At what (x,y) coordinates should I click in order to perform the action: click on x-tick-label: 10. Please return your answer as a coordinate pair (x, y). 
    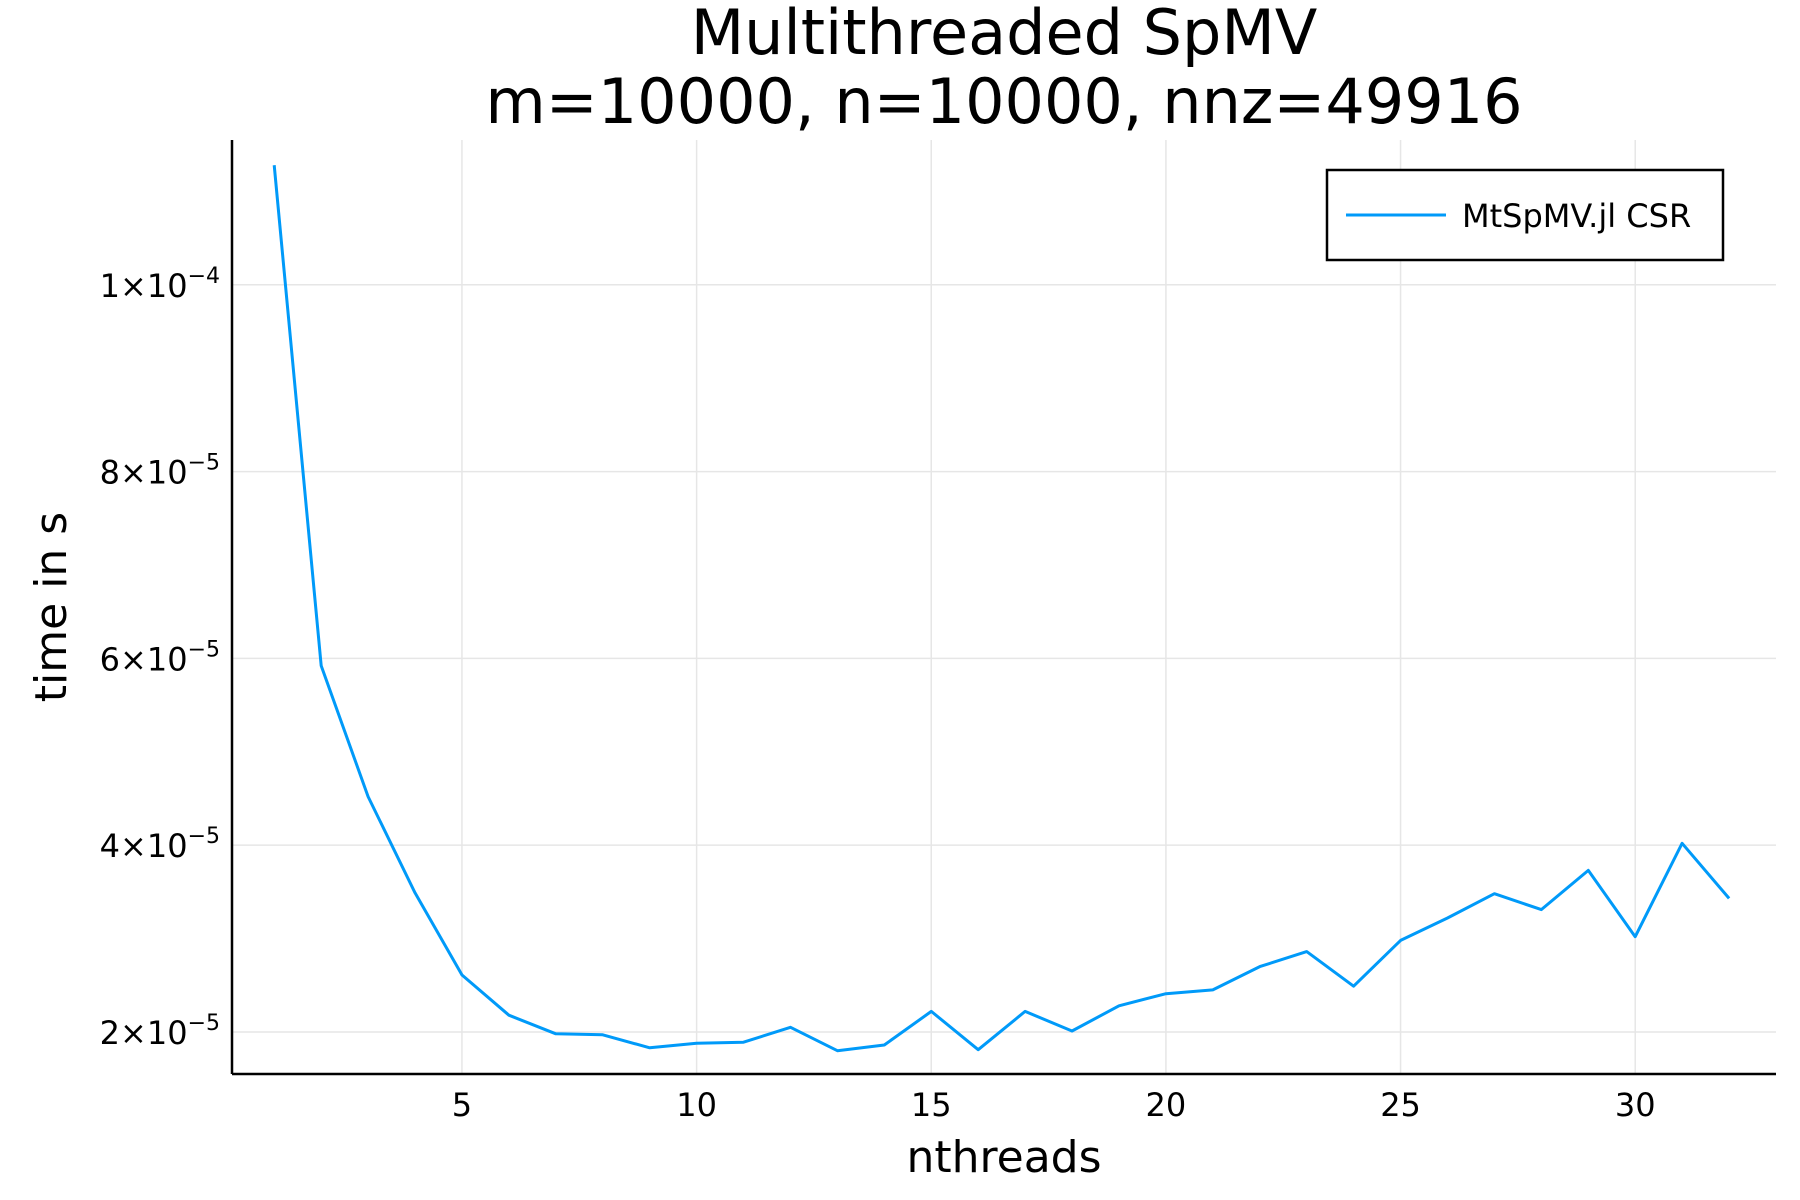
    Looking at the image, I should click on (696, 1105).